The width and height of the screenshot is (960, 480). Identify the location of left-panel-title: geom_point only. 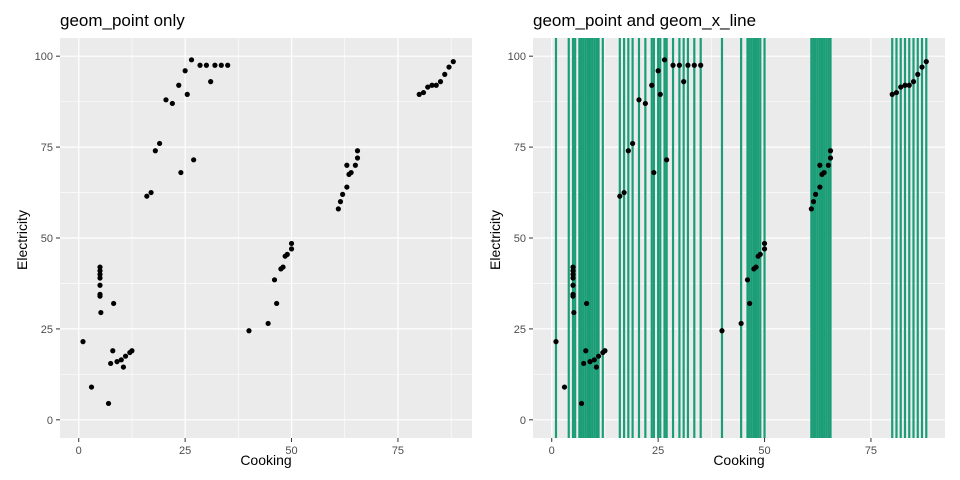
(122, 20).